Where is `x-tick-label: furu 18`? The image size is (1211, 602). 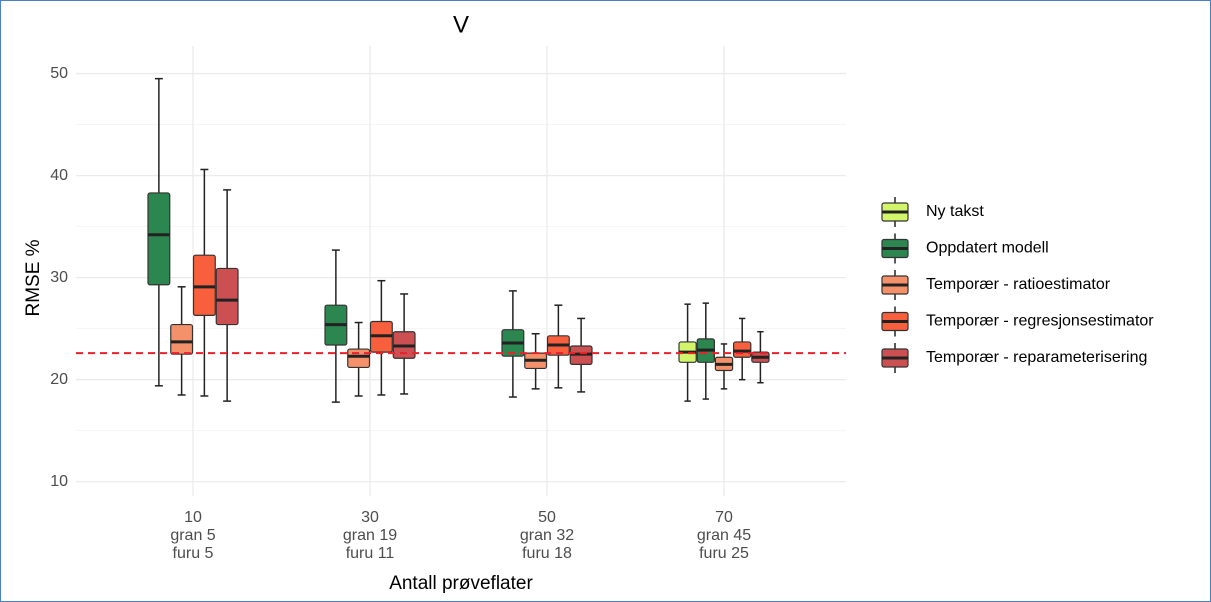 x-tick-label: furu 18 is located at coordinates (547, 553).